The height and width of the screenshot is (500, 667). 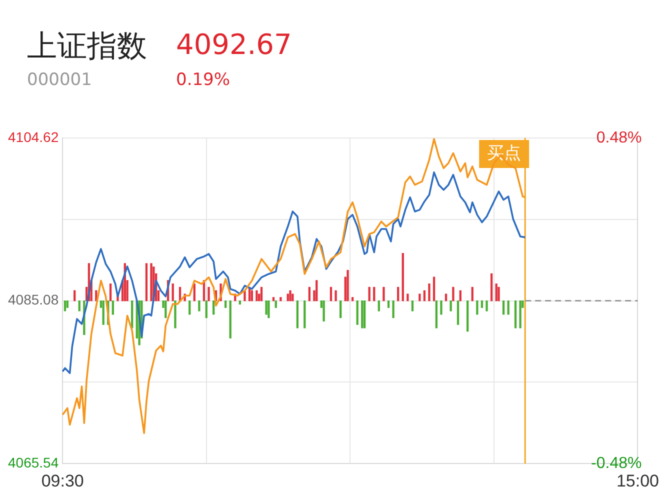 I want to click on y2-tick-label: -0.48%, so click(x=616, y=463).